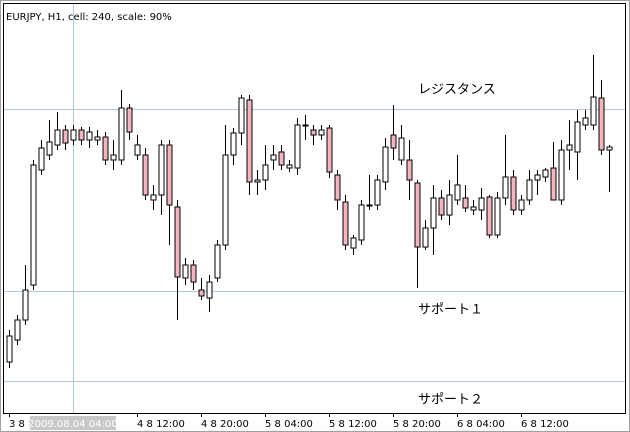  I want to click on level-label: サポート１, so click(450, 310).